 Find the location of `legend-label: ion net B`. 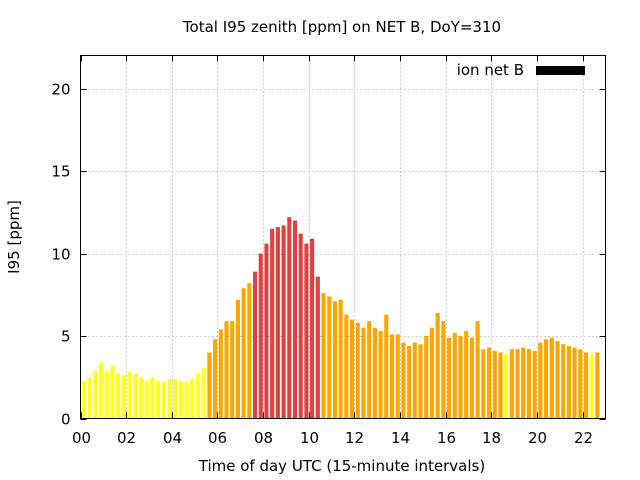

legend-label: ion net B is located at coordinates (490, 70).